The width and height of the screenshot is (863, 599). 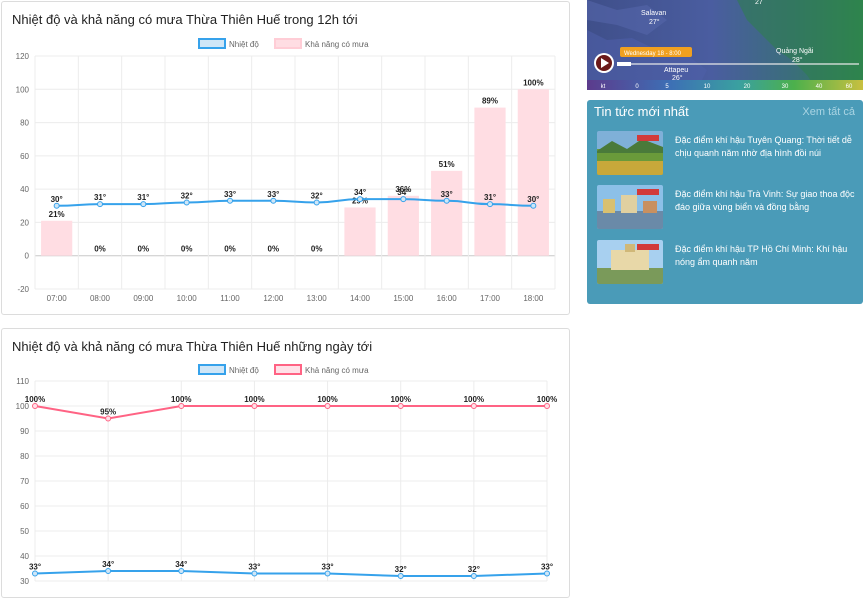 What do you see at coordinates (447, 298) in the screenshot?
I see `x-tick-label: 16:00` at bounding box center [447, 298].